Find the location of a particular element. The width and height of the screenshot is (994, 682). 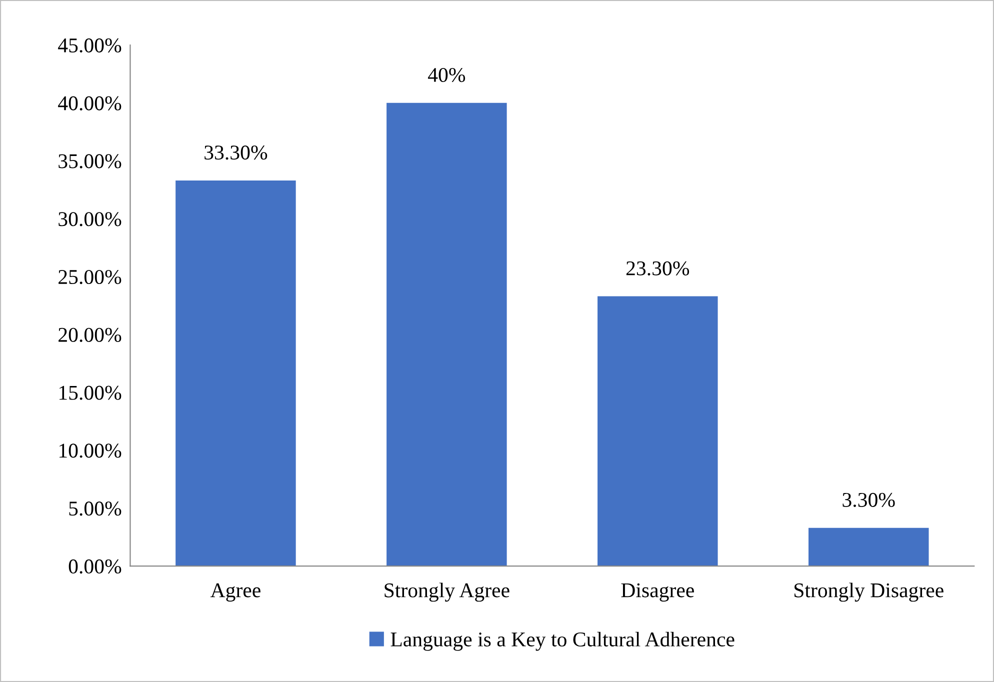

data-label: 40% is located at coordinates (447, 75).